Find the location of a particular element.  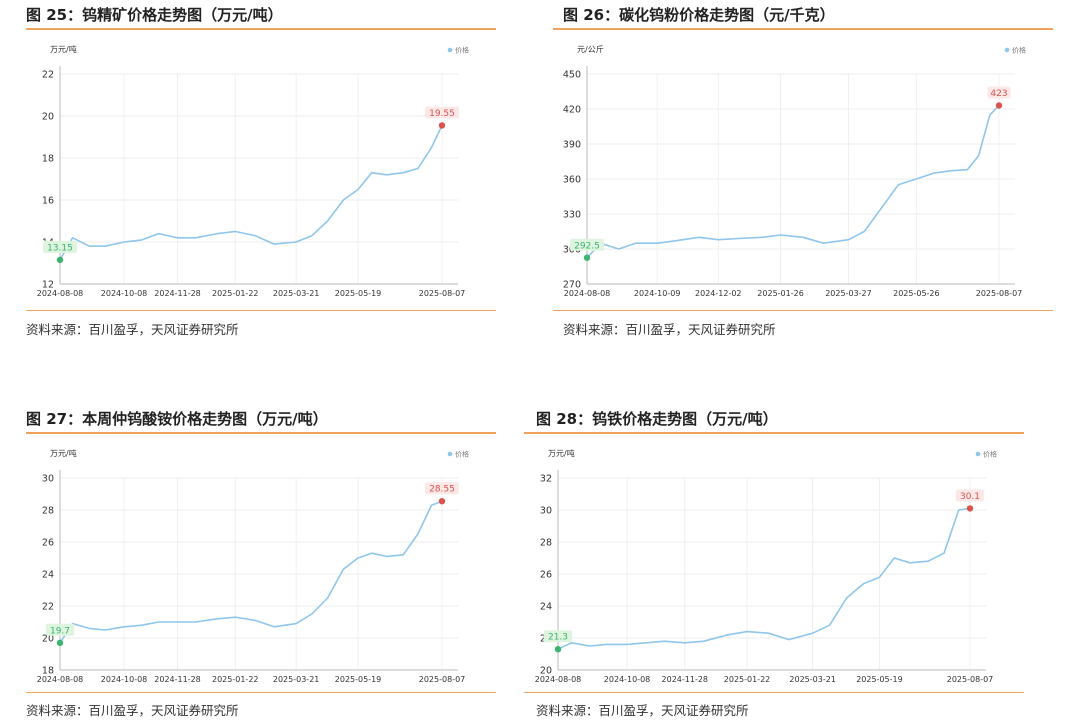

y-tick-label: 20 is located at coordinates (48, 639).